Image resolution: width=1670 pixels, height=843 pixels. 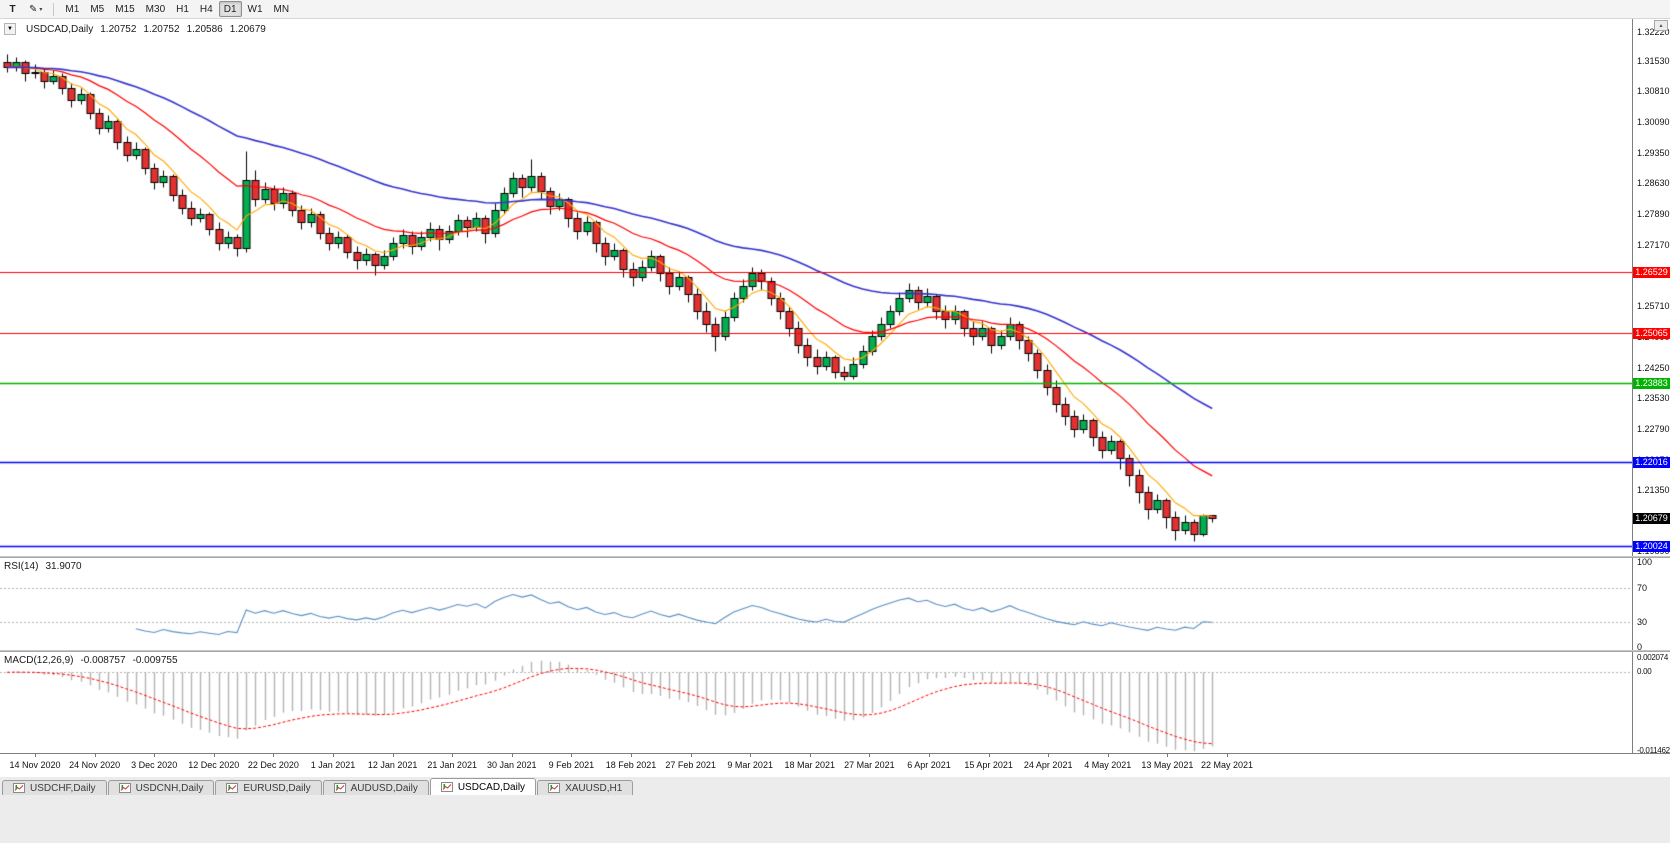 I want to click on axis-label: 100, so click(x=1645, y=562).